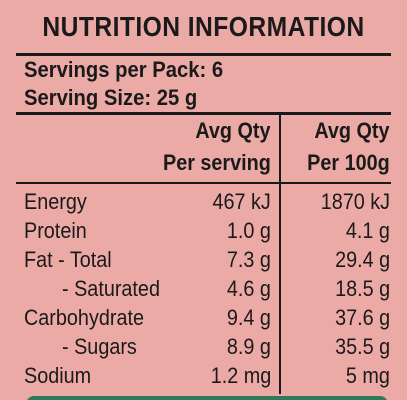 The image size is (407, 400). I want to click on per-serving-value: 7.3 g, so click(248, 259).